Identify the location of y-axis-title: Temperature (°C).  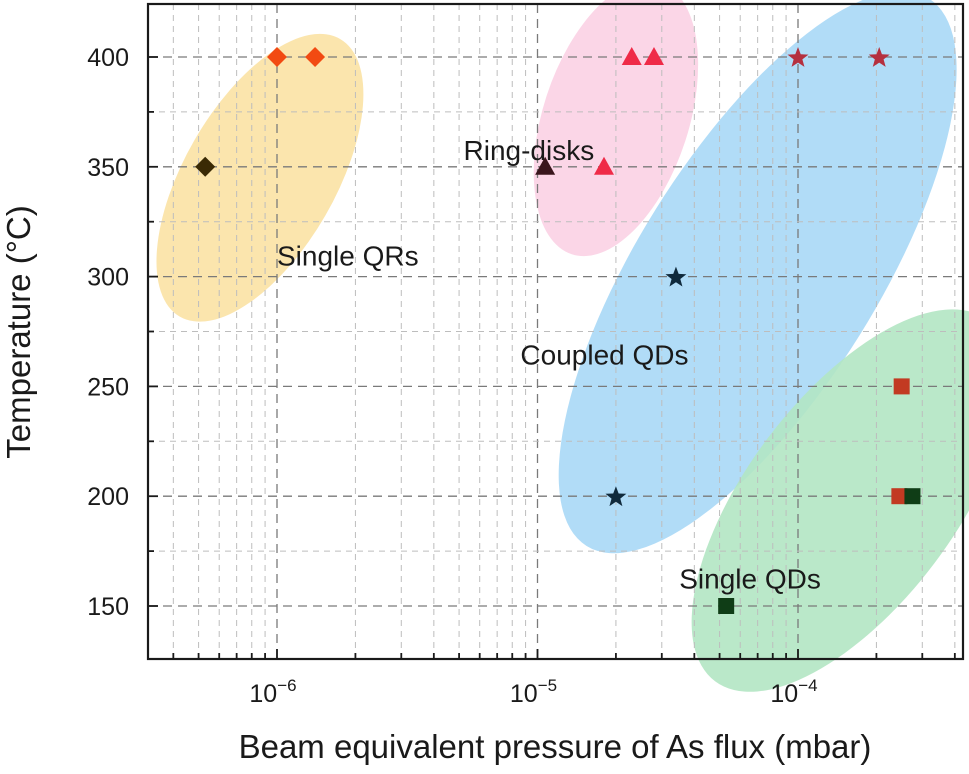
(18, 331).